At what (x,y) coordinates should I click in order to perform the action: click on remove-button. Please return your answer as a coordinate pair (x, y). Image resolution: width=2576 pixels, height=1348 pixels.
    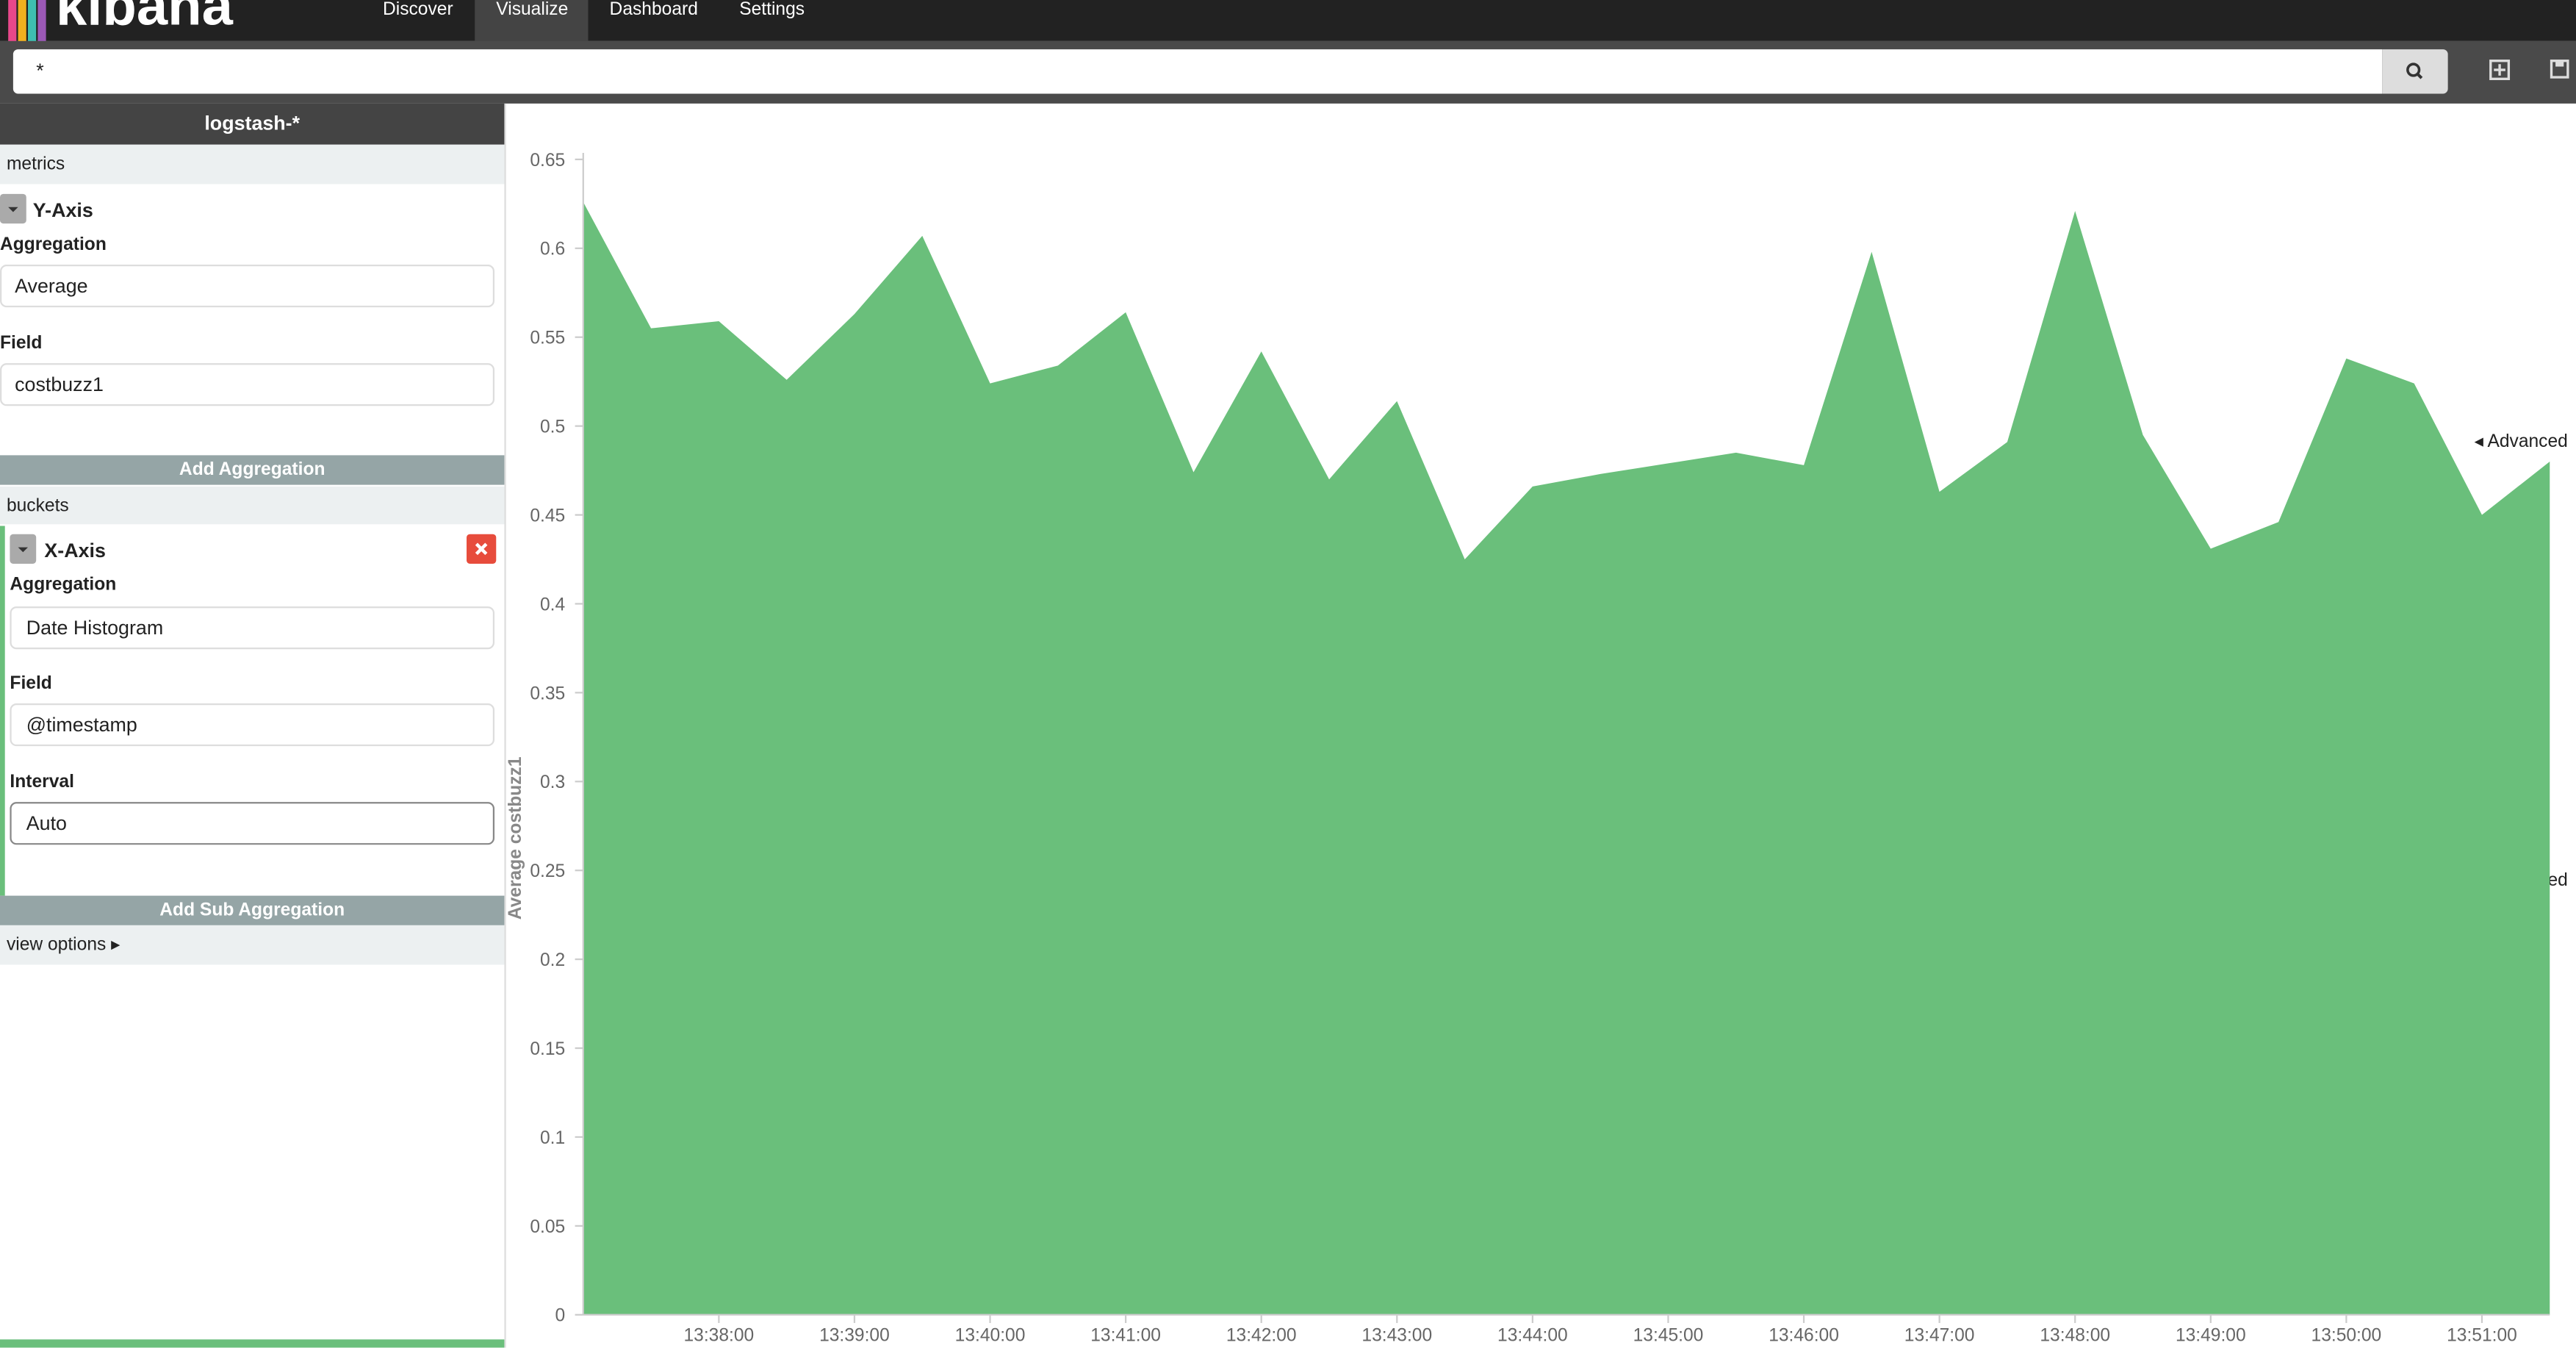
    Looking at the image, I should click on (482, 549).